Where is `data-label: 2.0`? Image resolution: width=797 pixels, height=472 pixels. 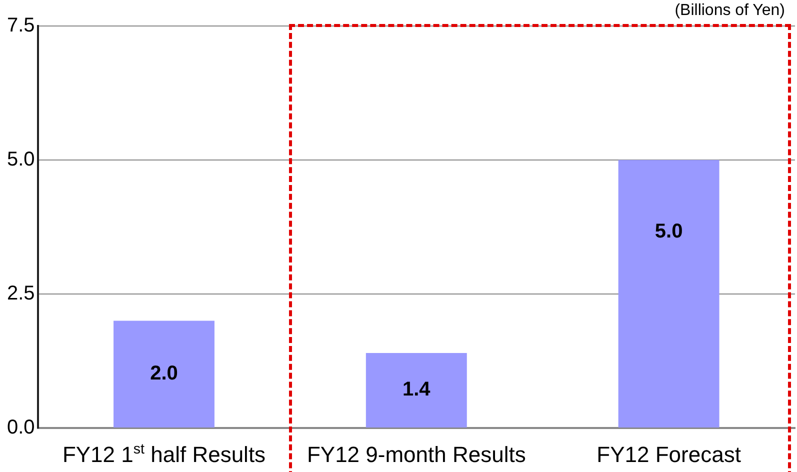 data-label: 2.0 is located at coordinates (164, 373).